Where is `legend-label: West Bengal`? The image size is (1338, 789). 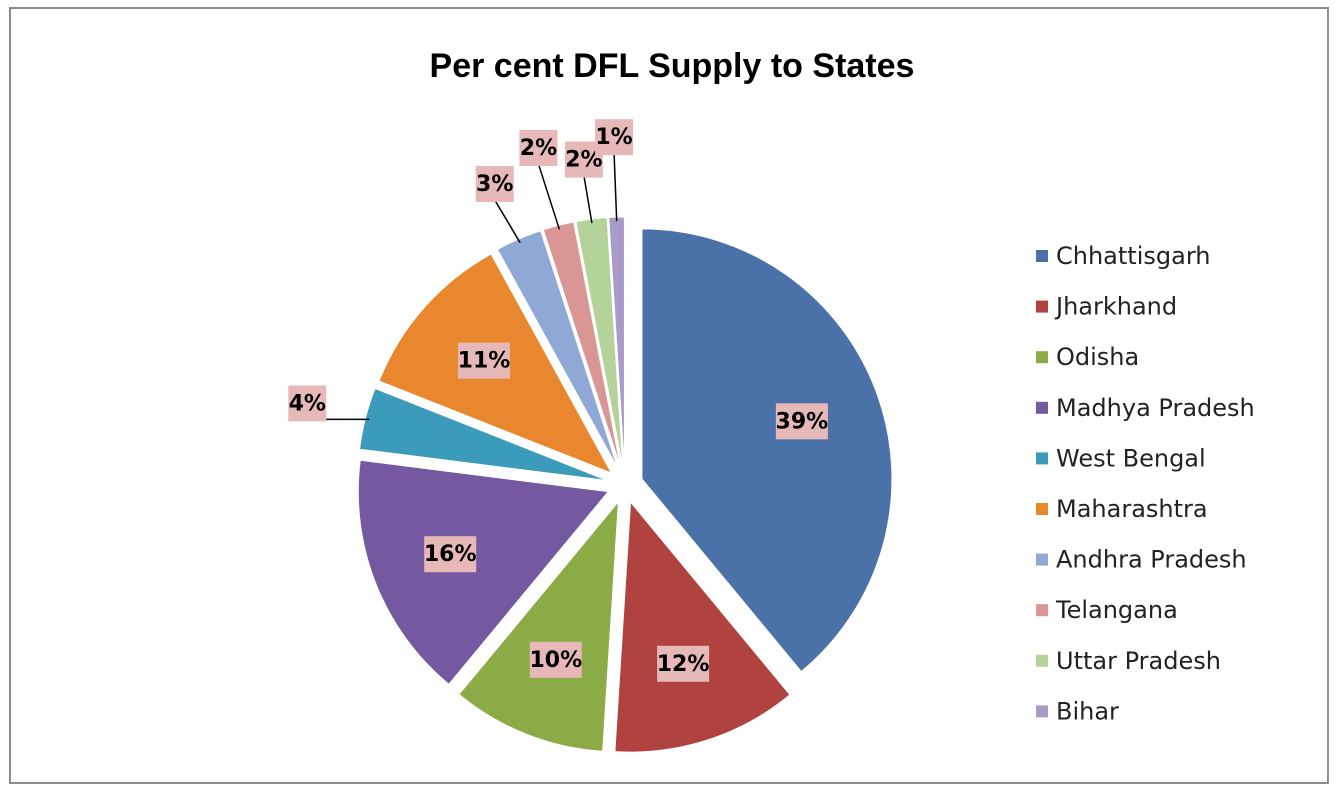 legend-label: West Bengal is located at coordinates (1131, 458).